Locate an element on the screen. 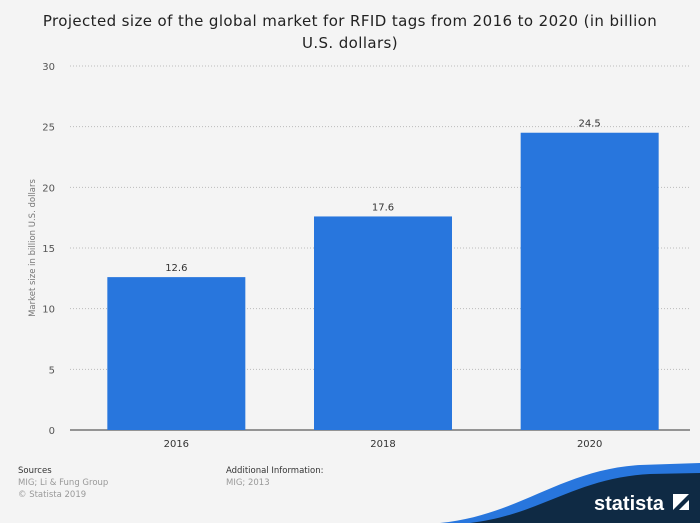 The height and width of the screenshot is (523, 700). sources-text: MIG; Li & Fung Group is located at coordinates (63, 483).